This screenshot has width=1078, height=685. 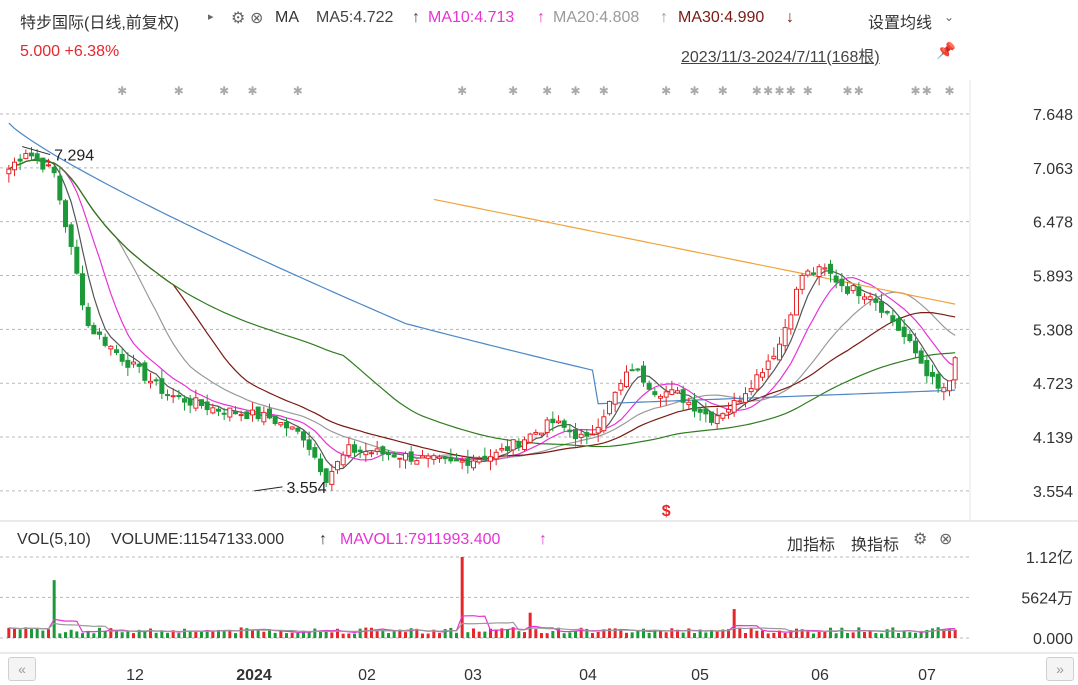 What do you see at coordinates (1053, 115) in the screenshot?
I see `price-tick-label: 7.648` at bounding box center [1053, 115].